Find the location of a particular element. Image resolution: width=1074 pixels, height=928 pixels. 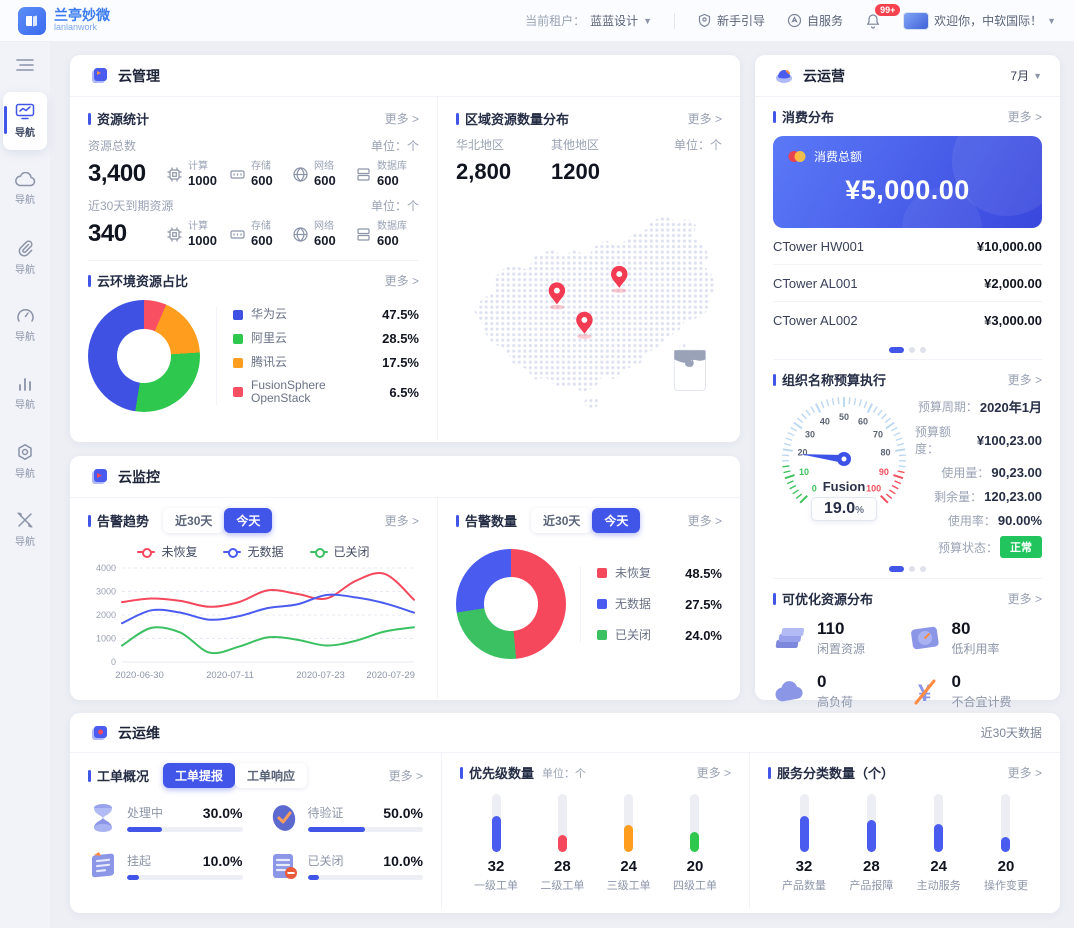

legend-value: 24.0% is located at coordinates (703, 635).